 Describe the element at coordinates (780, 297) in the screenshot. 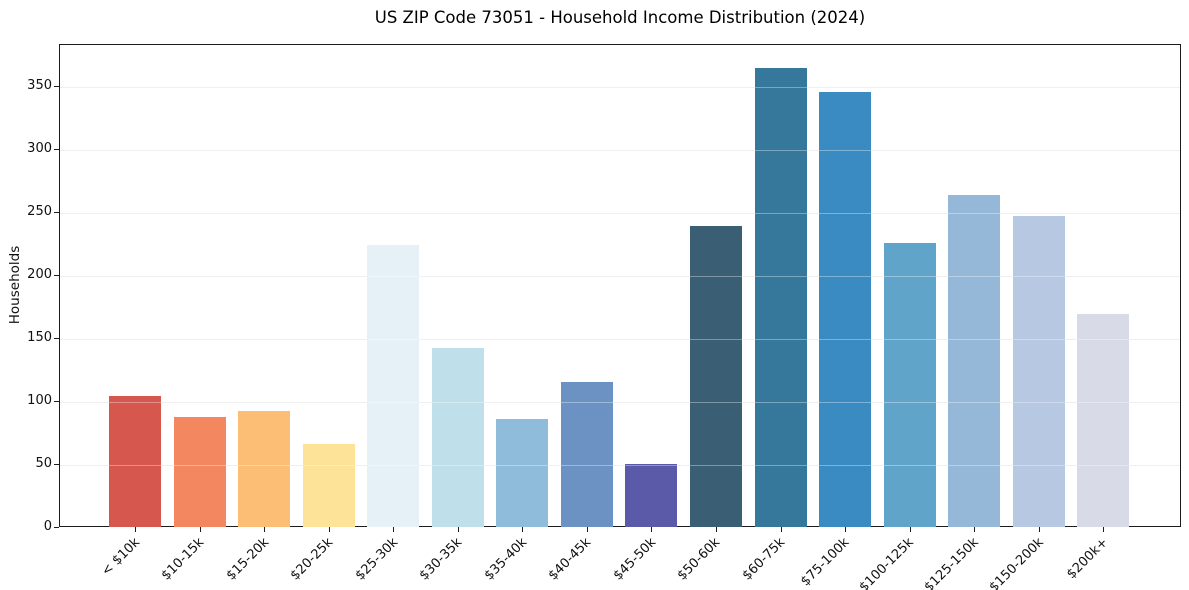

I see `bar-$60-75k` at that location.